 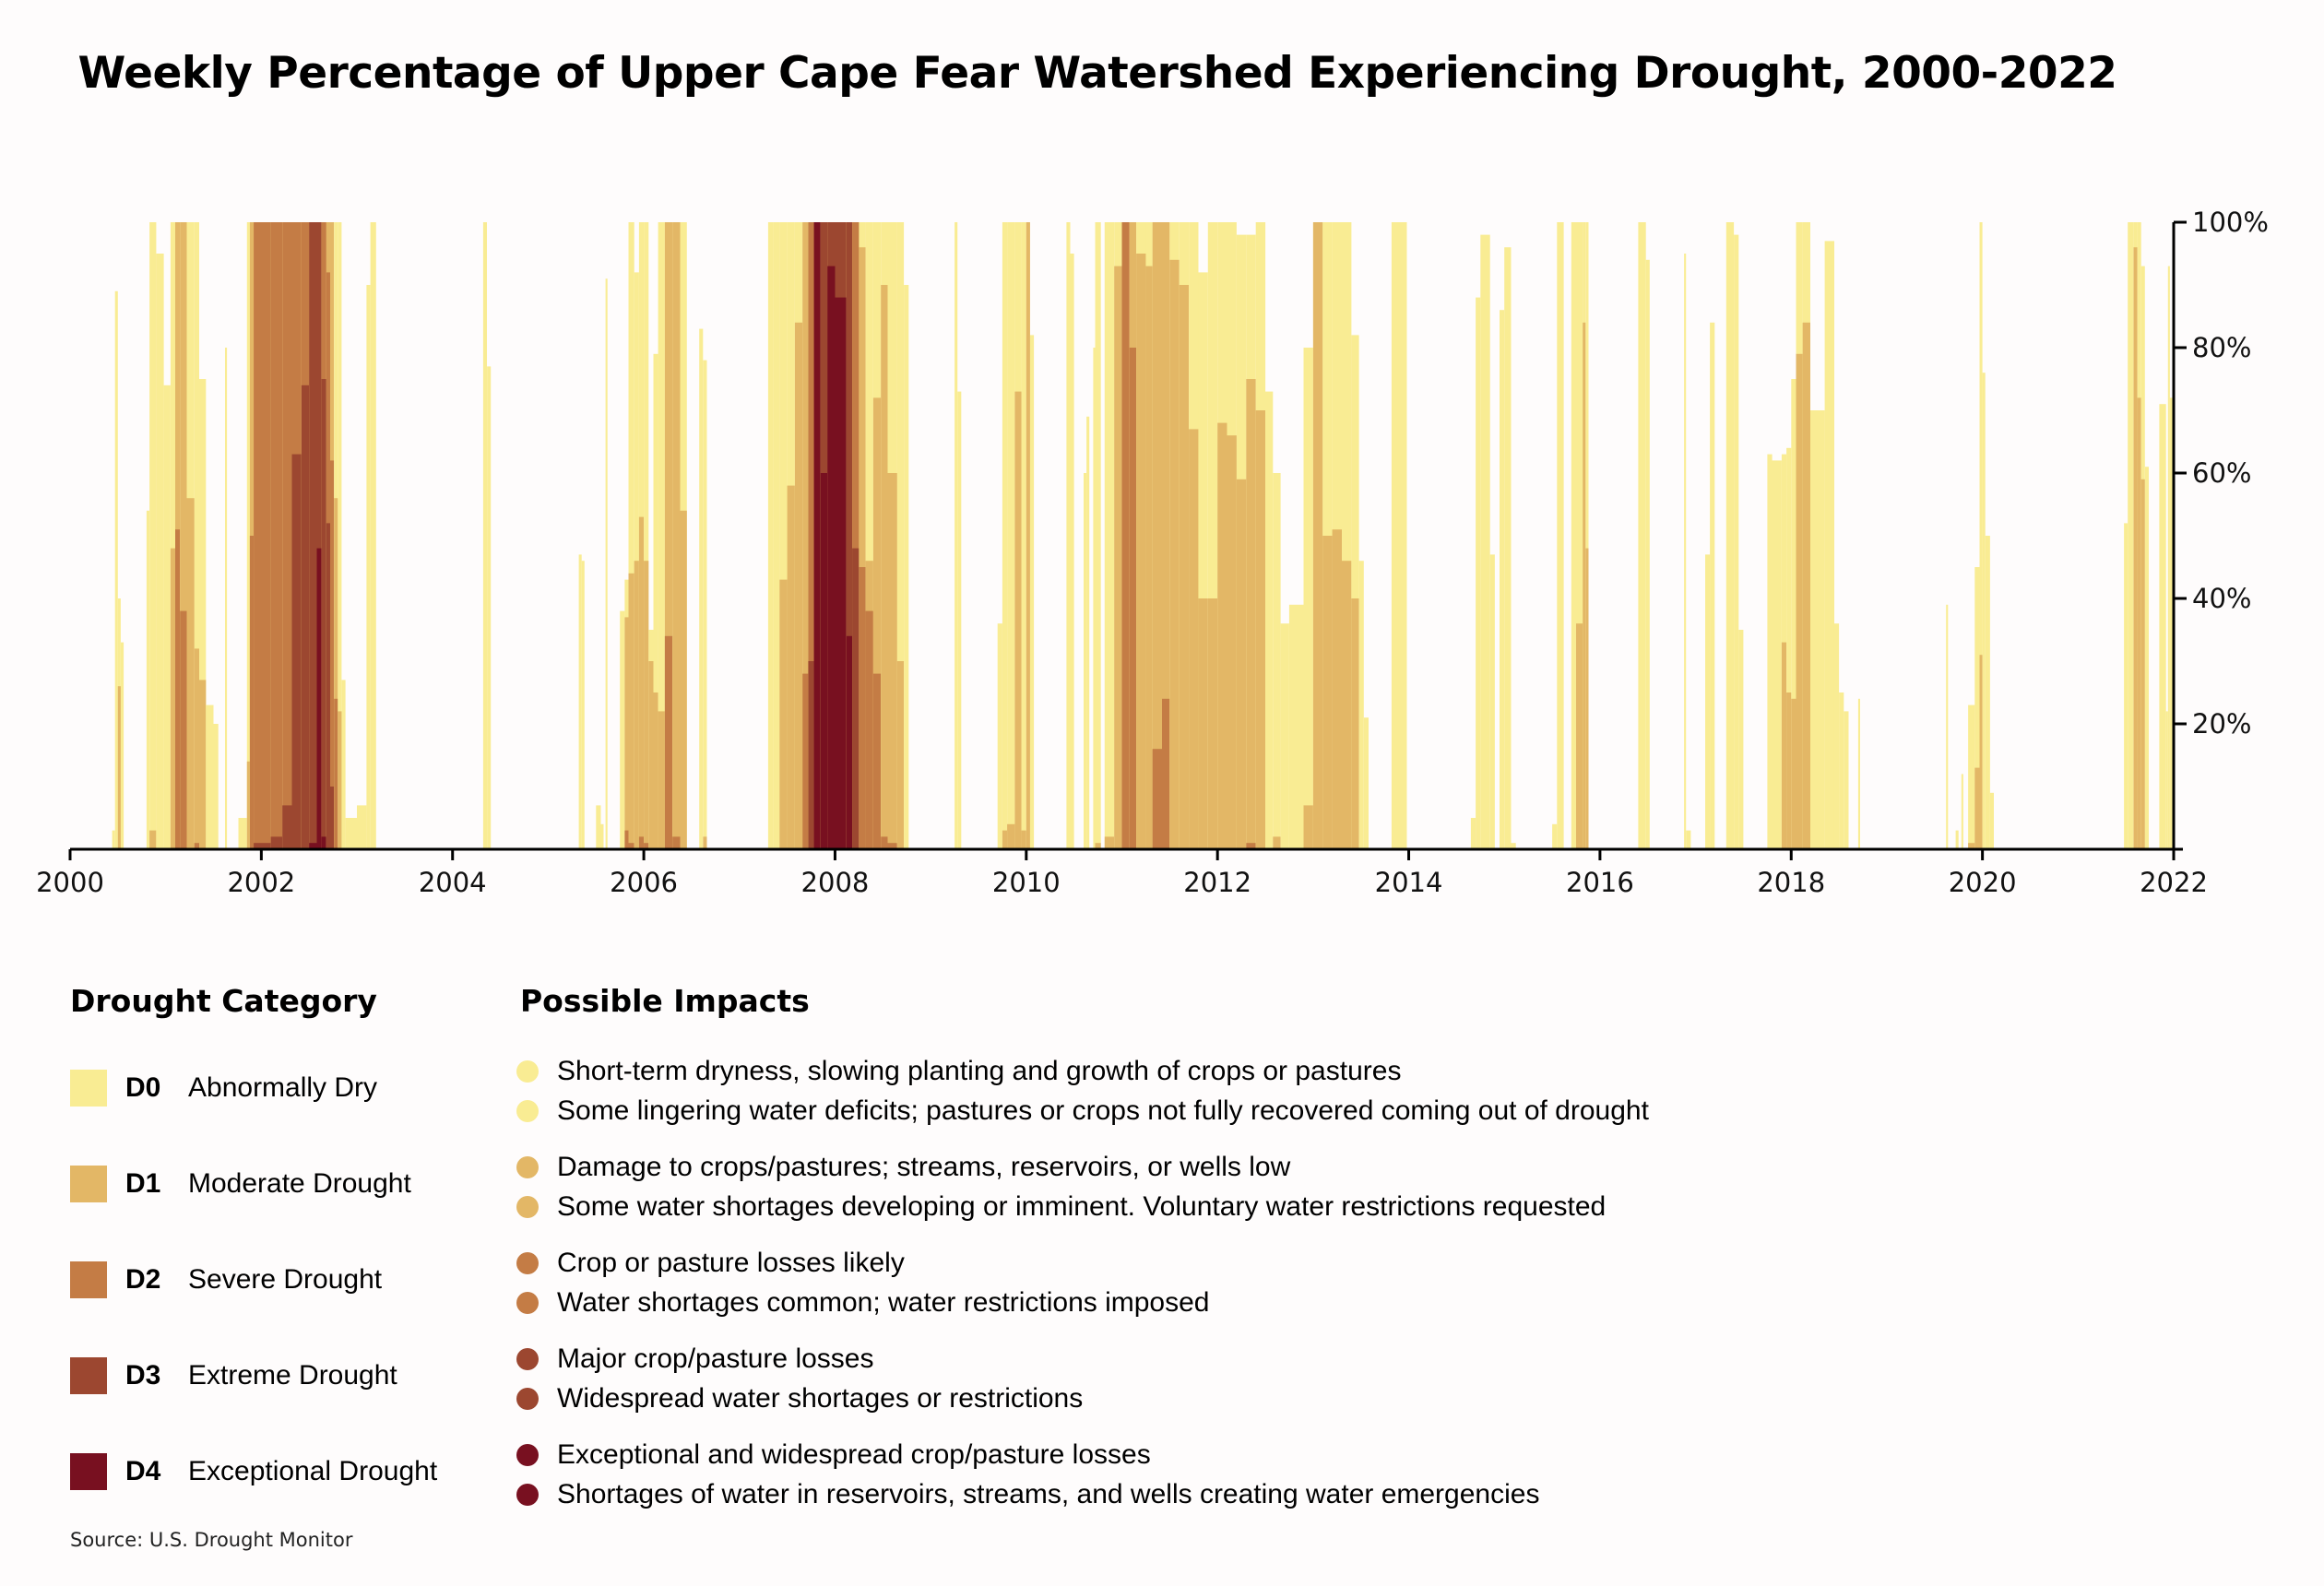 What do you see at coordinates (1983, 882) in the screenshot?
I see `x-tick-label: 2020` at bounding box center [1983, 882].